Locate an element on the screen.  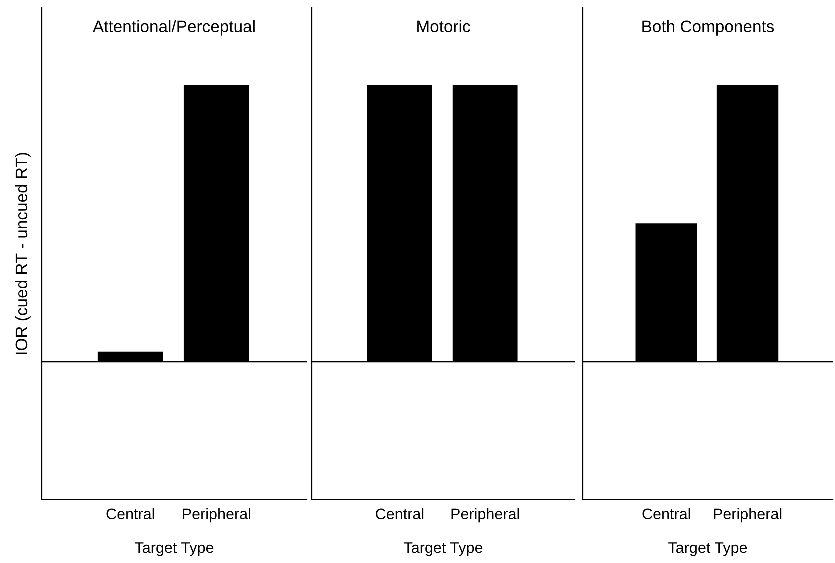
chart-title: Motoric is located at coordinates (444, 26).